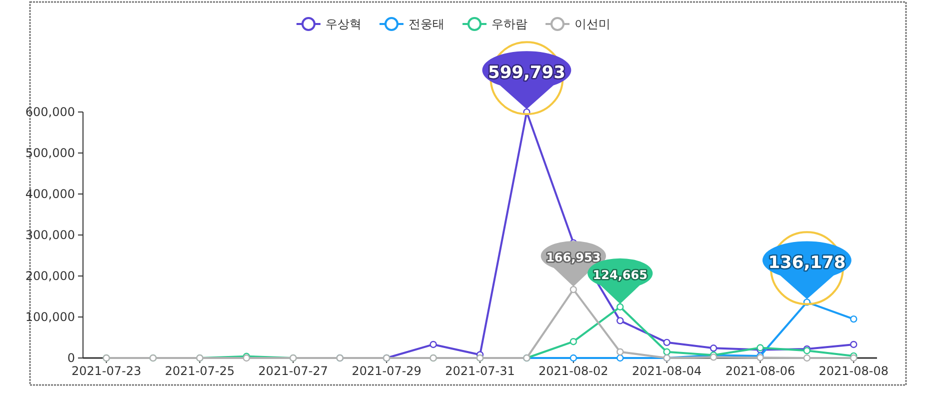  I want to click on x-tick-label: 2021-07-27, so click(293, 371).